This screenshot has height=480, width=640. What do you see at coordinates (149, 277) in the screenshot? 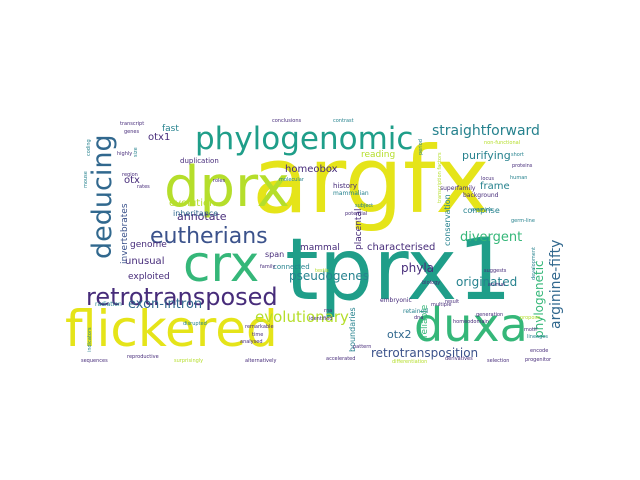
I see `word-exploited: exploited` at bounding box center [149, 277].